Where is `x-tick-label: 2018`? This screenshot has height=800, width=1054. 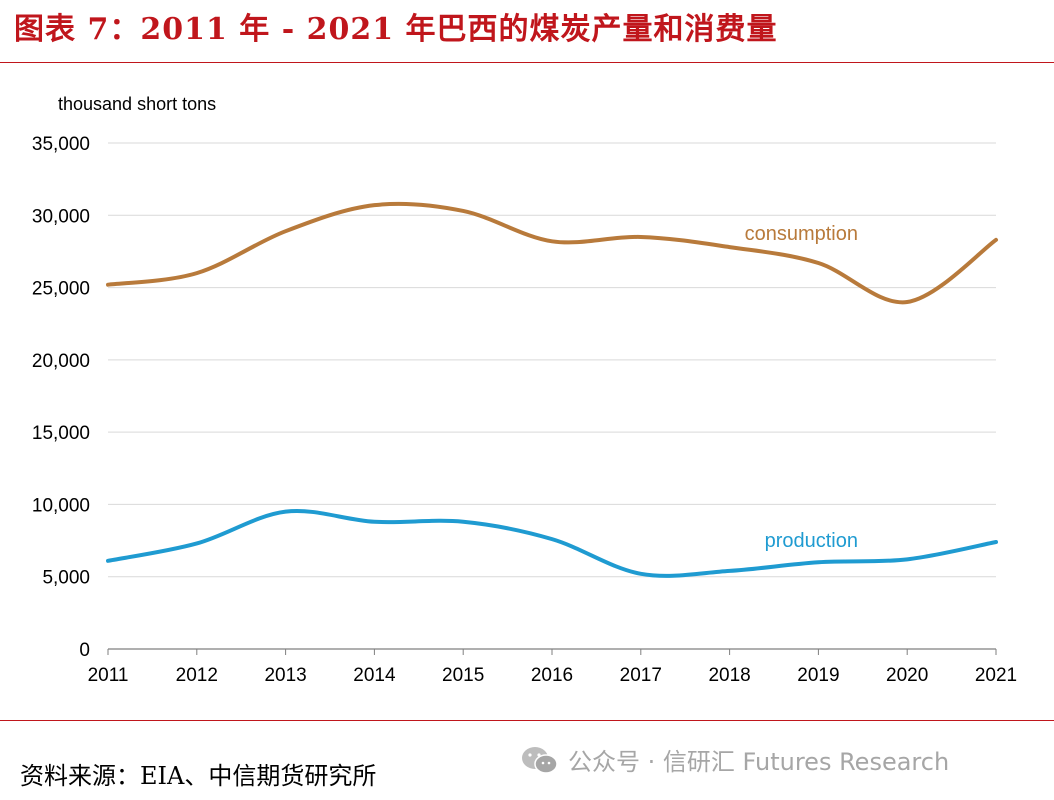
x-tick-label: 2018 is located at coordinates (729, 675).